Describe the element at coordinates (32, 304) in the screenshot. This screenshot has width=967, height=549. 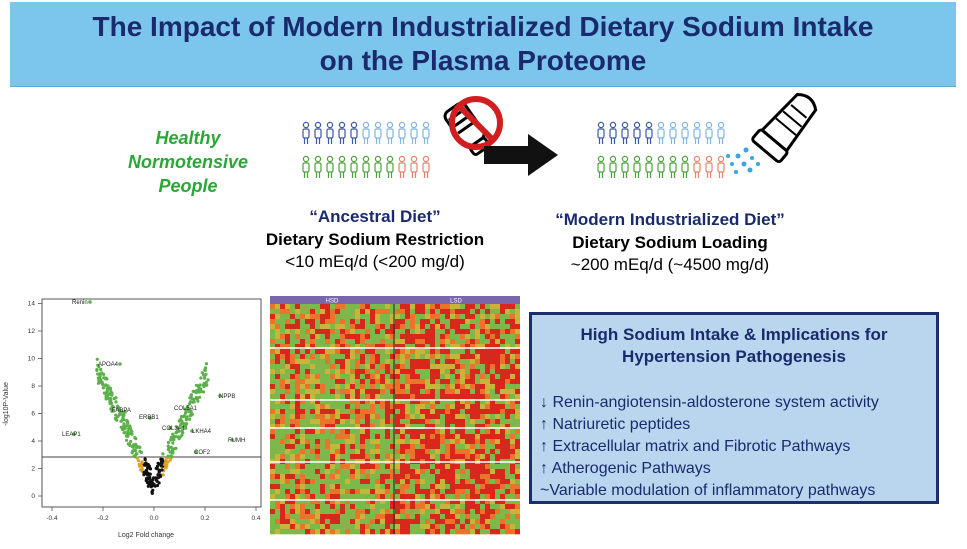
I see `y-tick-label: 14` at that location.